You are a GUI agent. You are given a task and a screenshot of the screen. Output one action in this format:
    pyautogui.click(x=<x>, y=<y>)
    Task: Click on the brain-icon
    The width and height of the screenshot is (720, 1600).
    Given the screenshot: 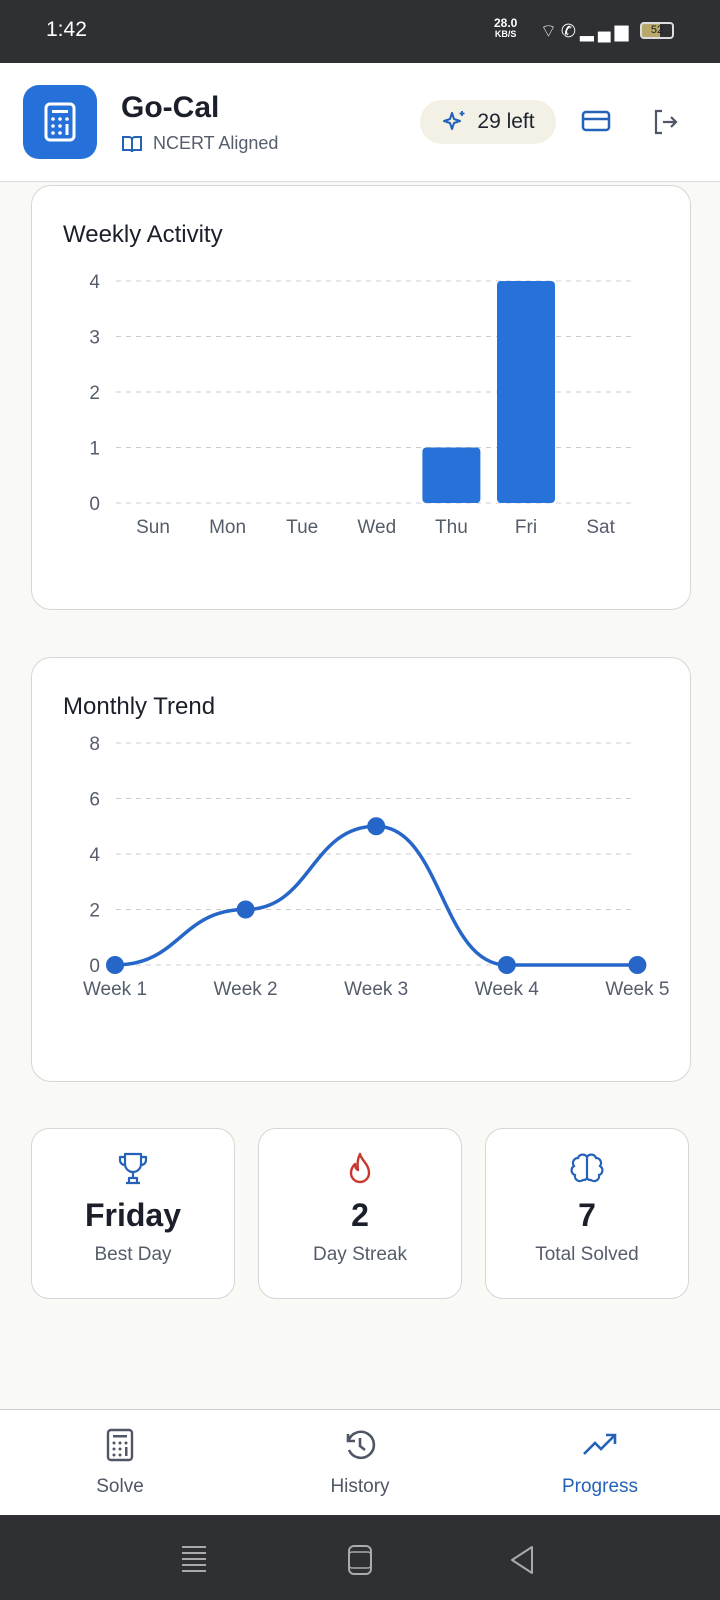 What is the action you would take?
    pyautogui.click(x=587, y=1168)
    